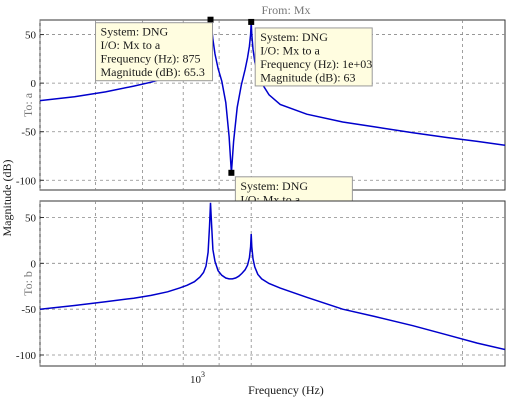 This screenshot has width=509, height=401. What do you see at coordinates (203, 374) in the screenshot?
I see `x-tick-exp: 3` at bounding box center [203, 374].